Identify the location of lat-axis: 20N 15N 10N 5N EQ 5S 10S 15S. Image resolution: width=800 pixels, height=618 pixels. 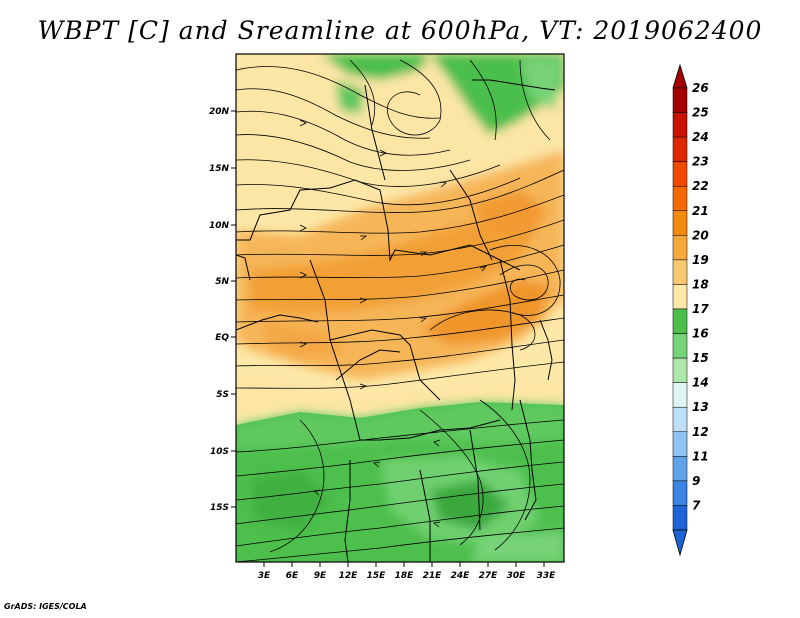
(222, 310).